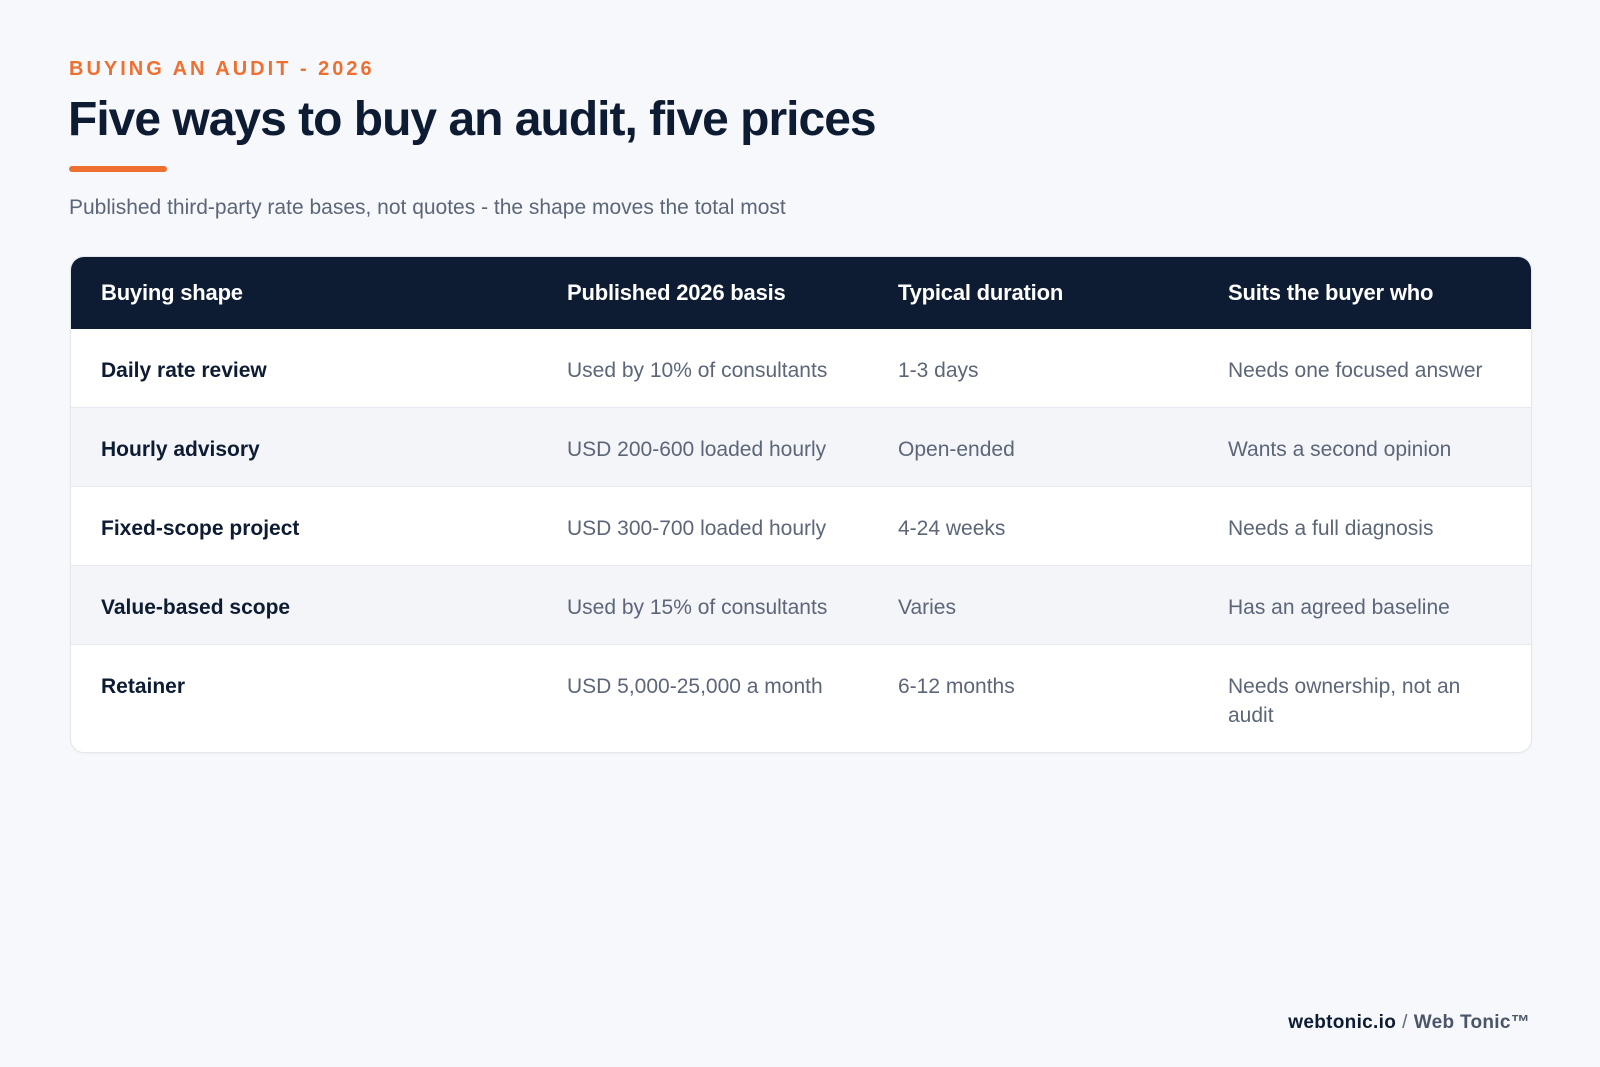  I want to click on column-header-buying-shape: Buying shape, so click(304, 293).